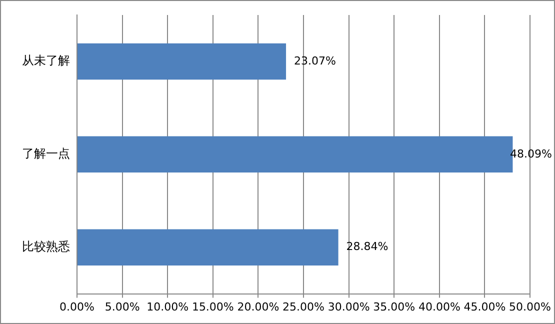 This screenshot has height=324, width=555. I want to click on x-tick-label: 25.00%, so click(303, 307).